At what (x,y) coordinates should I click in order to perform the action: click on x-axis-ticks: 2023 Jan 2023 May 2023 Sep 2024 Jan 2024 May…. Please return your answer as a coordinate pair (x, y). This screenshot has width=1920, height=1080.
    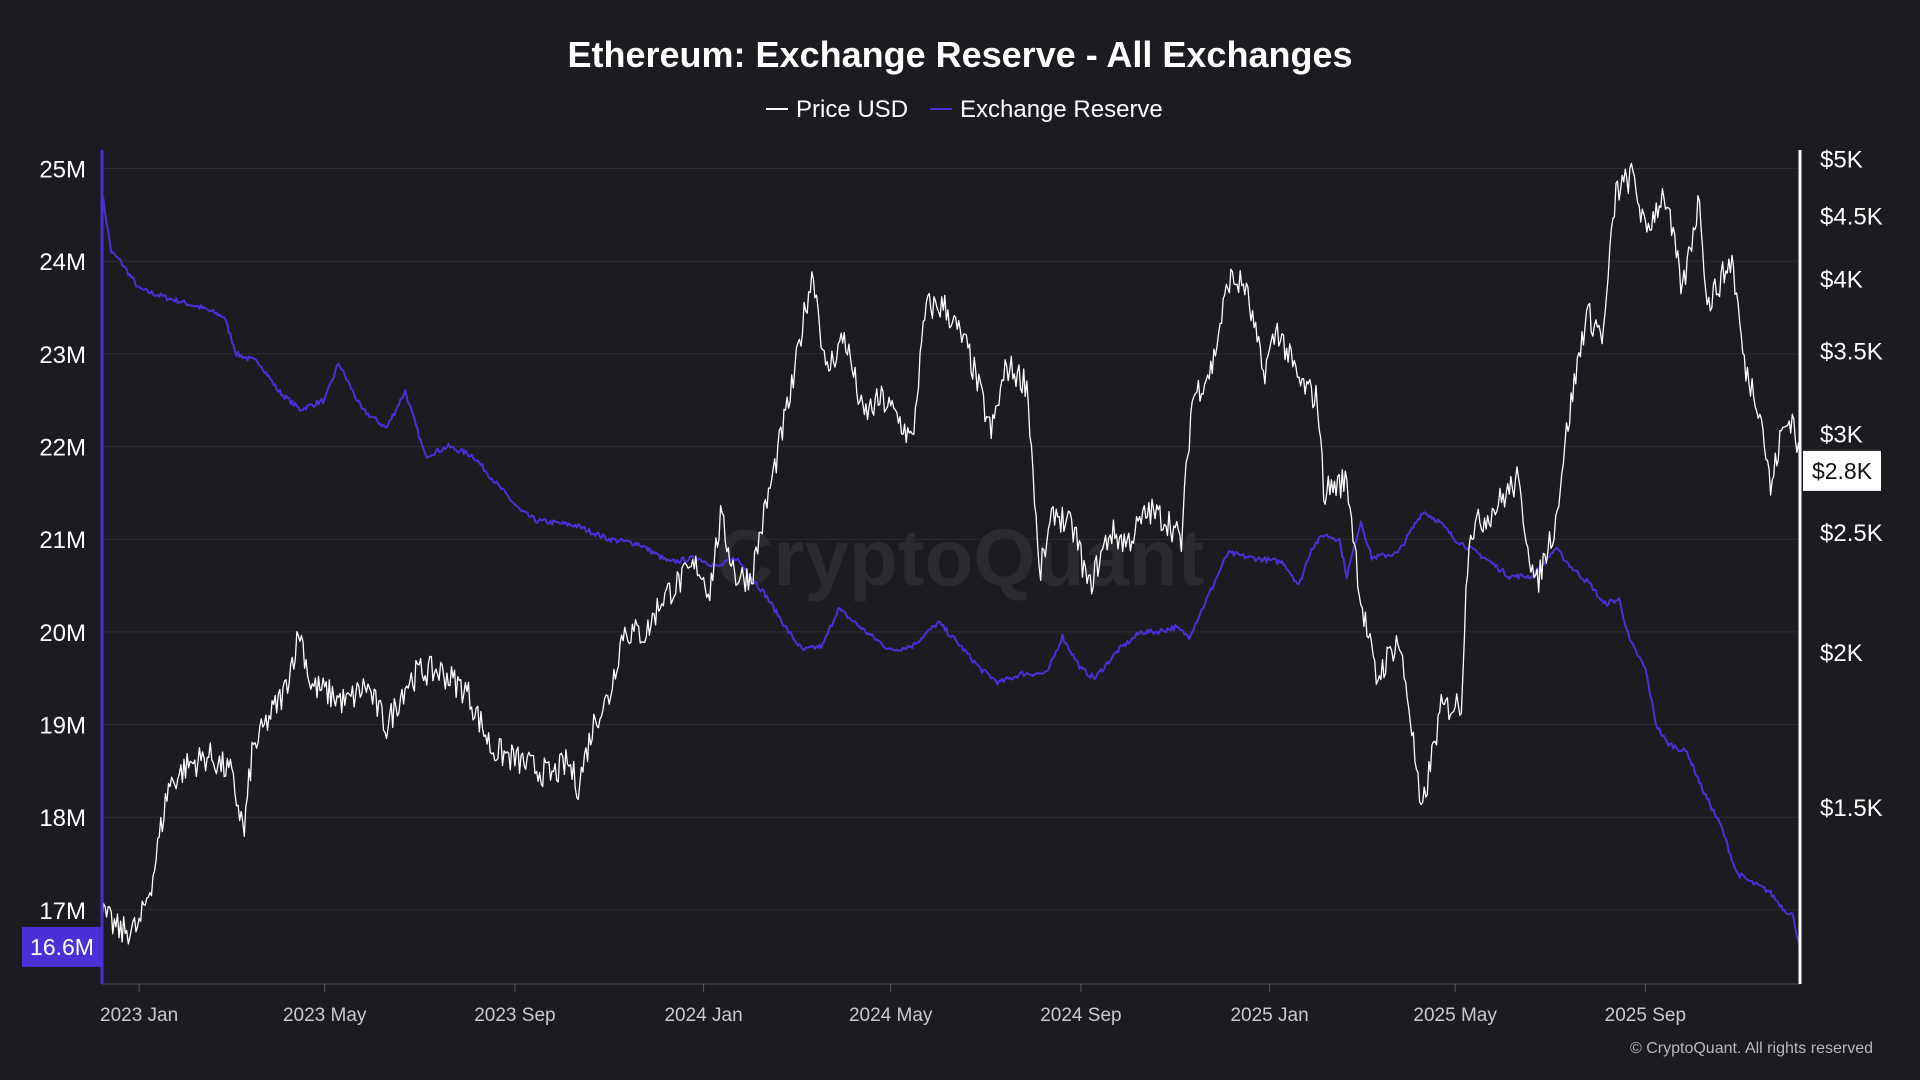
    Looking at the image, I should click on (893, 1005).